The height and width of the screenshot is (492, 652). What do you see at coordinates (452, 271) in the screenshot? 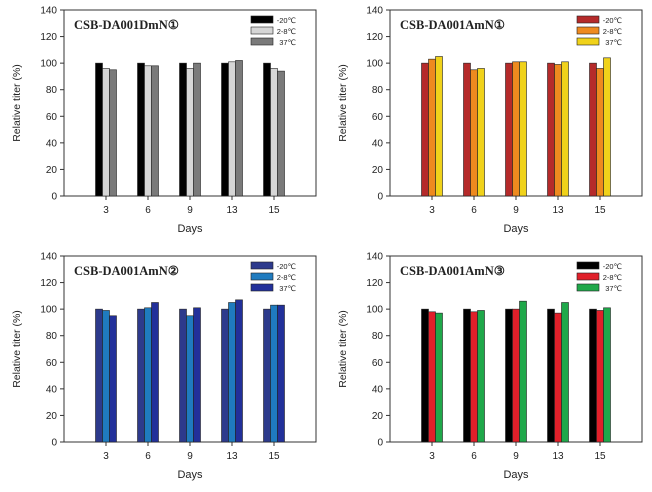
I see `chart-title: CSB-DA001AmN③` at bounding box center [452, 271].